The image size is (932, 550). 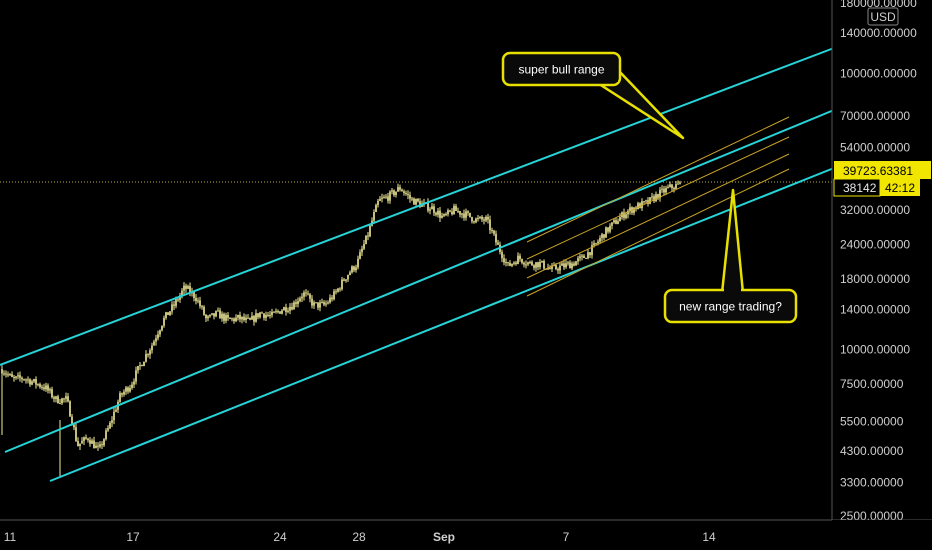 I want to click on currency-label: USD, so click(x=883, y=17).